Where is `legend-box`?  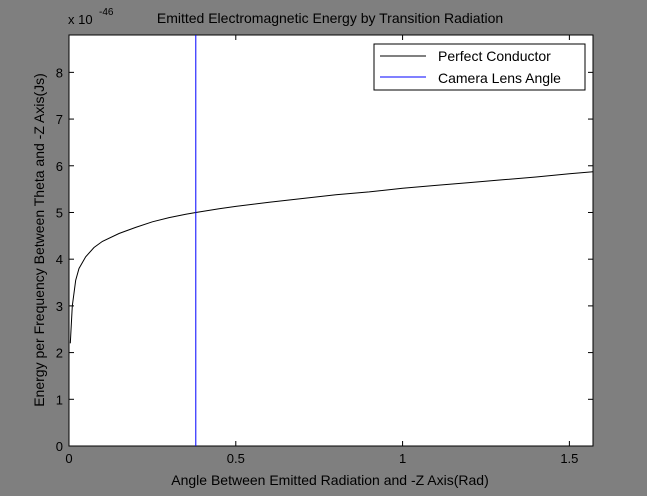
legend-box is located at coordinates (479, 67).